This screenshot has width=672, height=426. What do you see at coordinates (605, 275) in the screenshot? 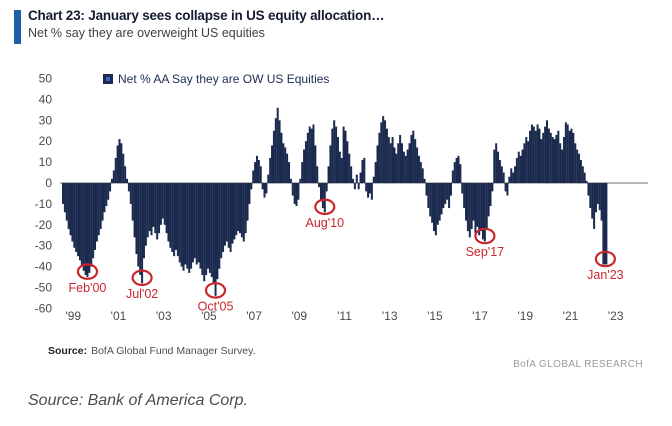
I see `annotation-label: Jan'23` at bounding box center [605, 275].